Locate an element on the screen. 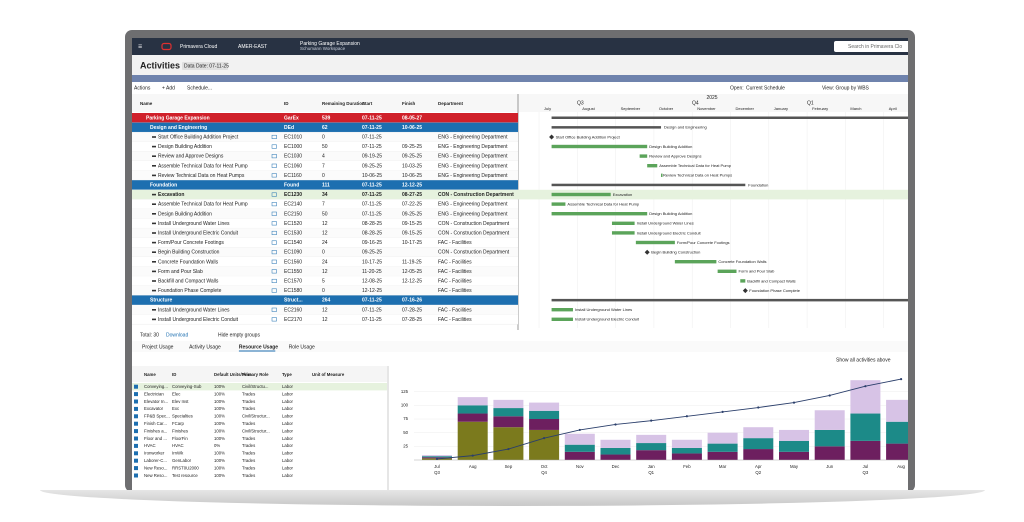  download-link: Download is located at coordinates (177, 335).